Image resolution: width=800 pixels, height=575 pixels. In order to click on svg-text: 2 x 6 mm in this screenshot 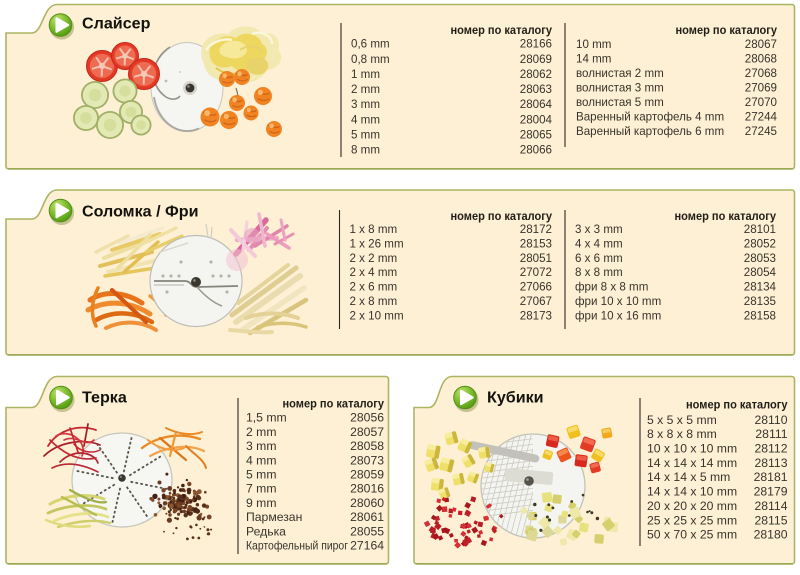, I will do `click(374, 287)`.